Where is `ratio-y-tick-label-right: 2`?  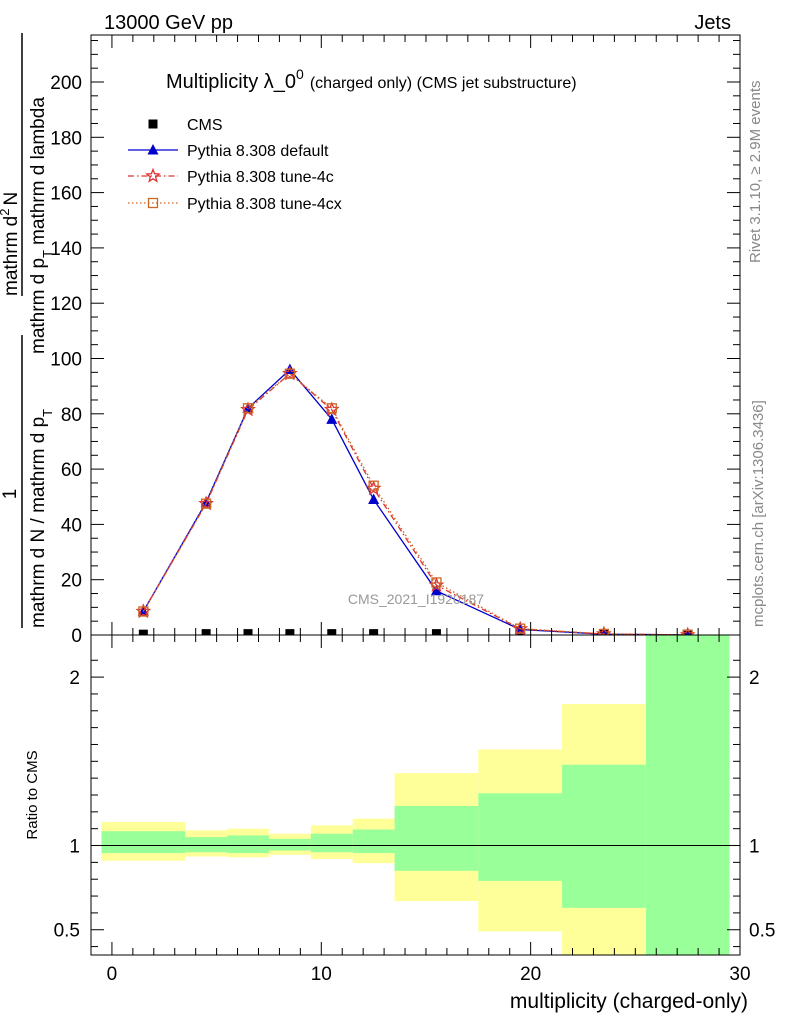
ratio-y-tick-label-right: 2 is located at coordinates (754, 678).